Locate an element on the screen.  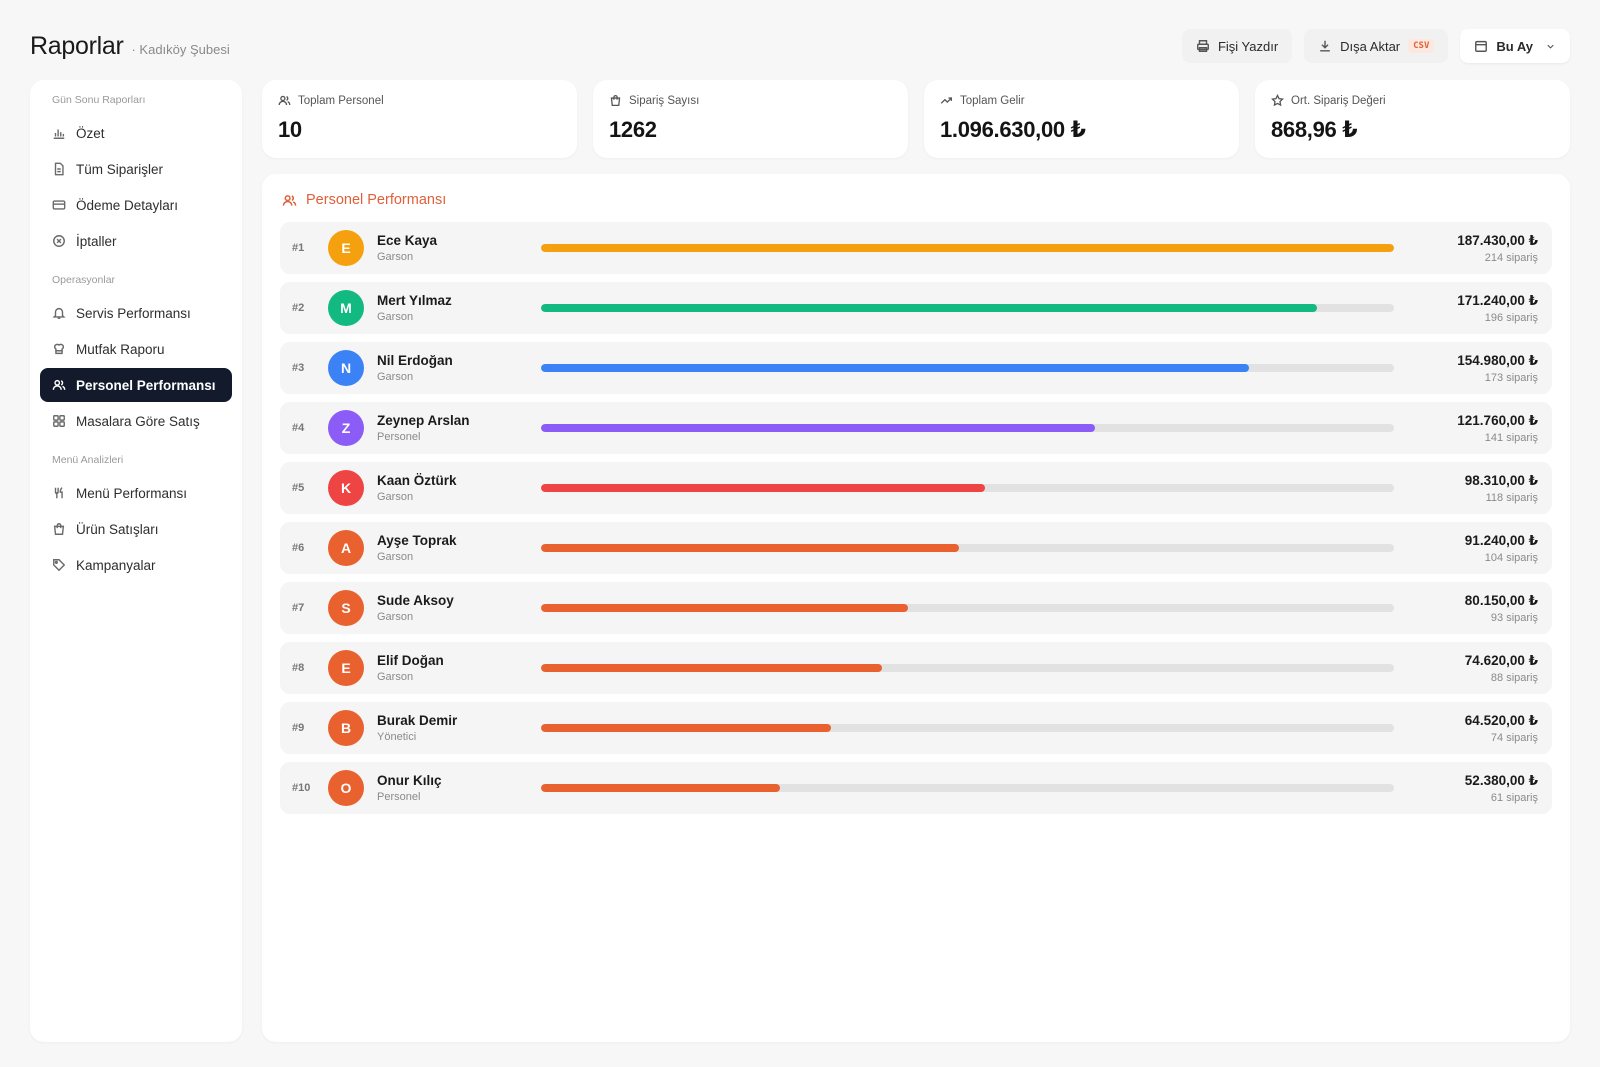
sidebar-item-staff-performance: Personel Performansı is located at coordinates (136, 385).